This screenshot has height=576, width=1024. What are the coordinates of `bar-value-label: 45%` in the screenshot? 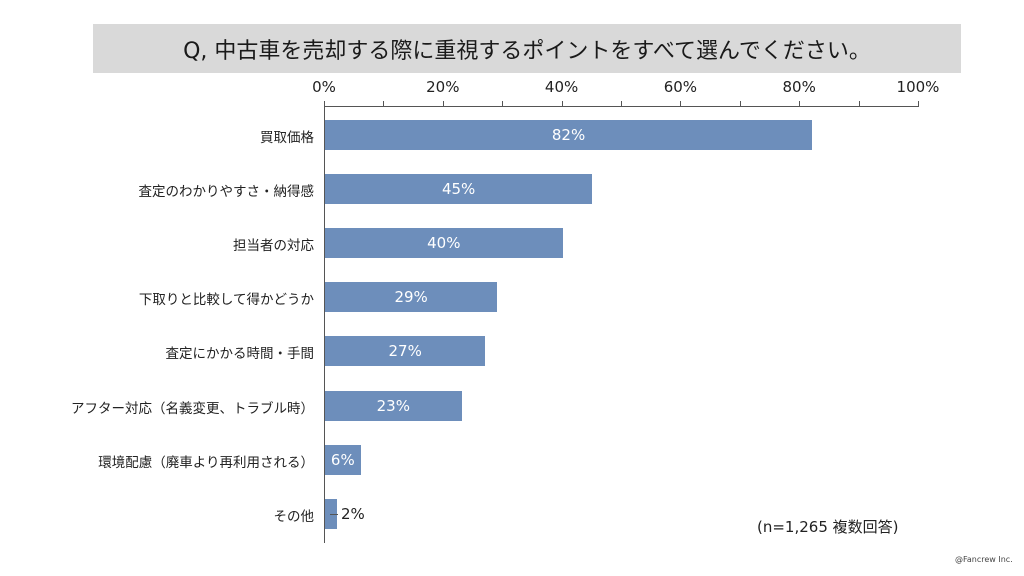 It's located at (458, 189).